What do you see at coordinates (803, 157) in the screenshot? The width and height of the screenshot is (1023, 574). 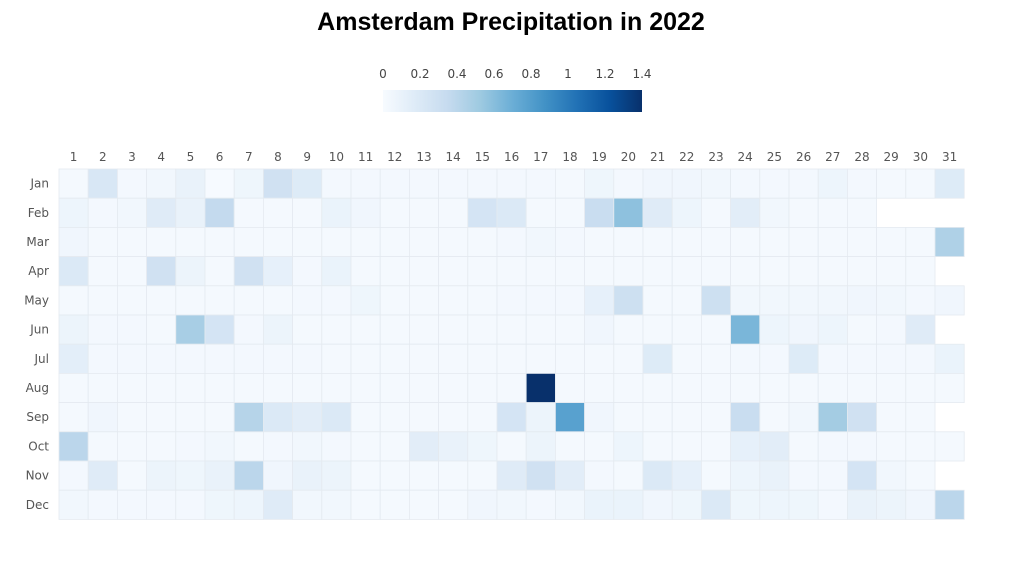 I see `x-tick-label: 26` at bounding box center [803, 157].